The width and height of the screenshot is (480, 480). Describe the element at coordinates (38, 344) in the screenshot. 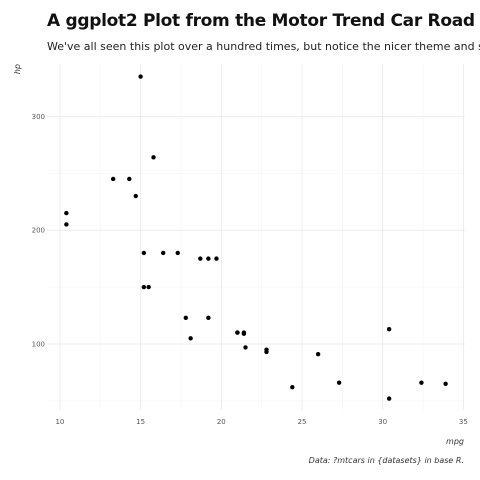

I see `y-tick-label: 100` at that location.